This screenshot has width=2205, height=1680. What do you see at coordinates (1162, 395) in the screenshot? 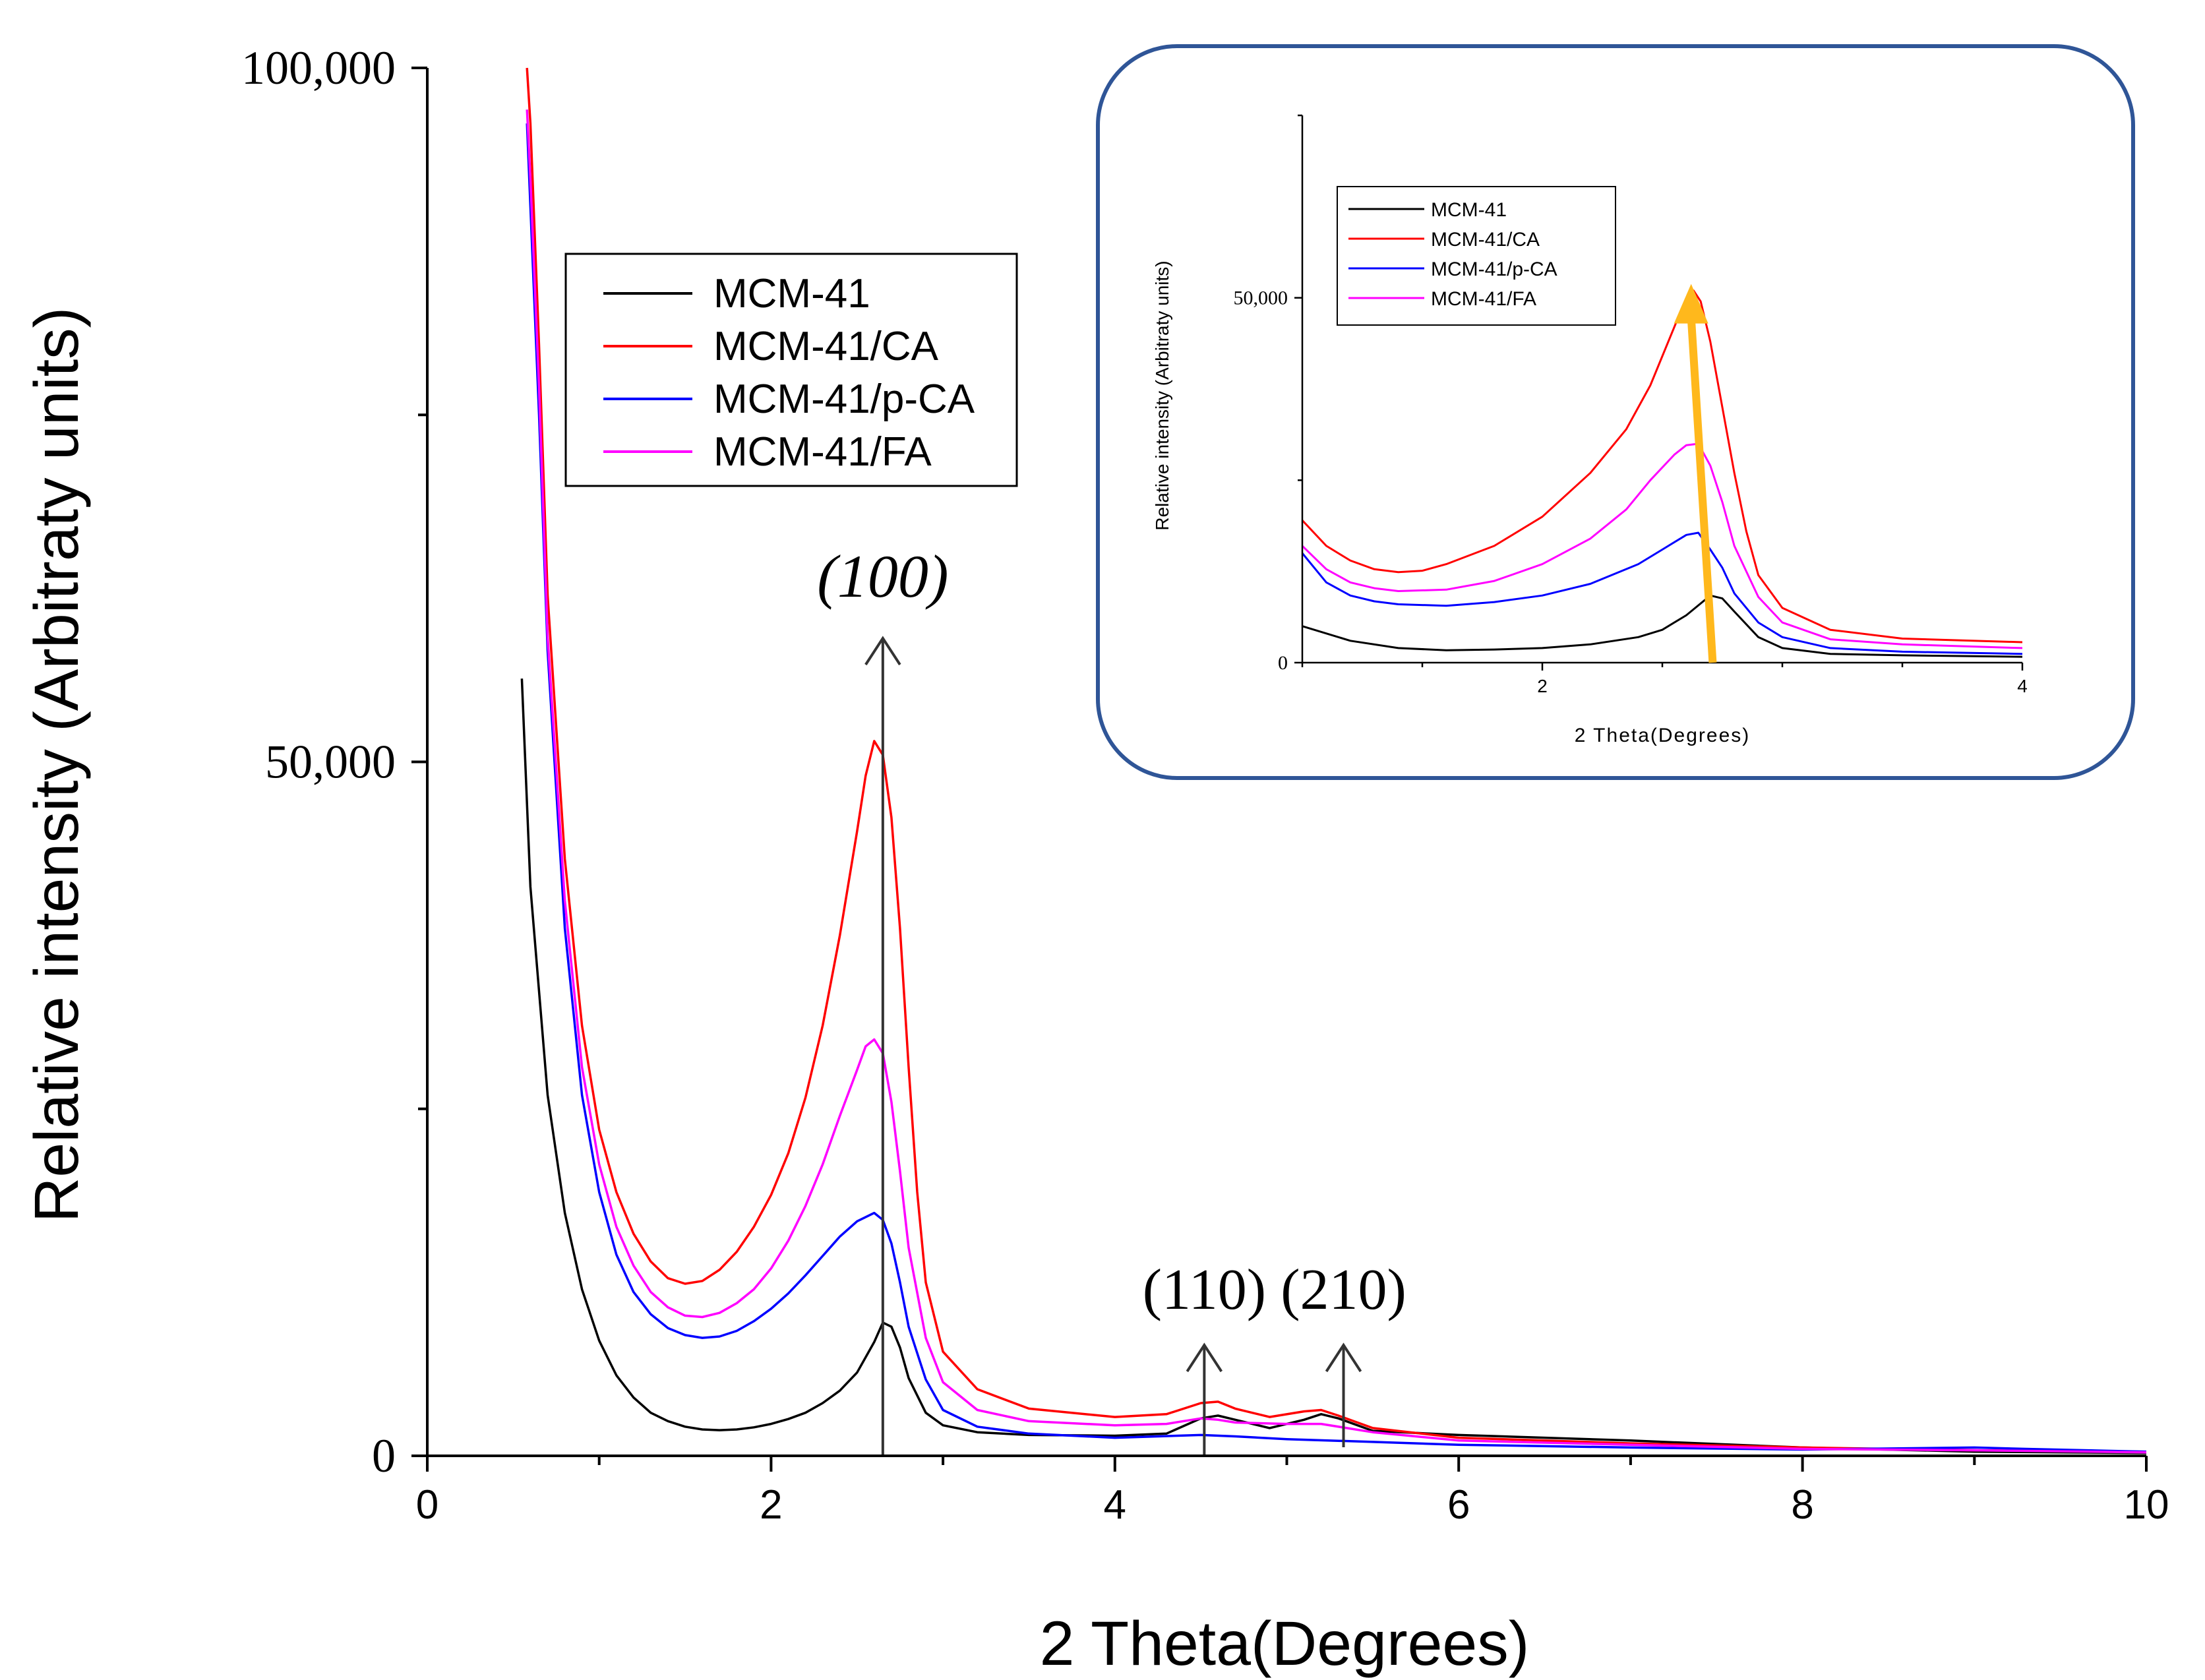
I see `inset-y-axis-label: Relative intensity (Arbitraty units)` at bounding box center [1162, 395].